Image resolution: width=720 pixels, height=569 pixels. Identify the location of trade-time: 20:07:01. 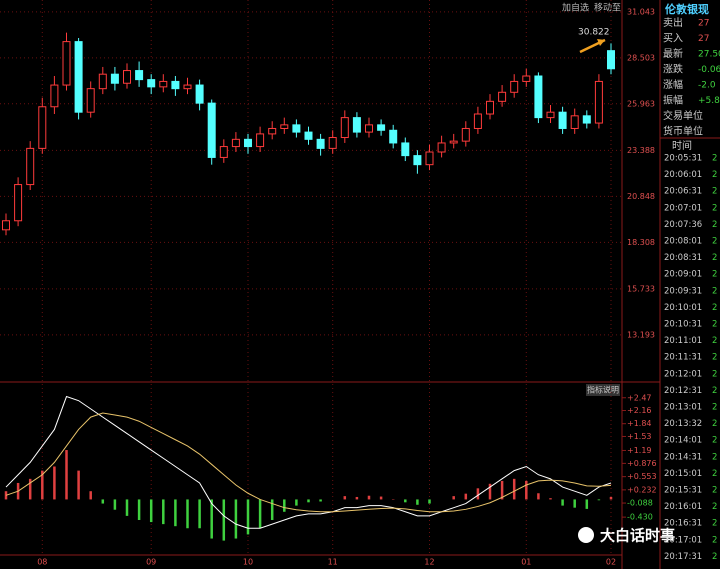
(683, 208).